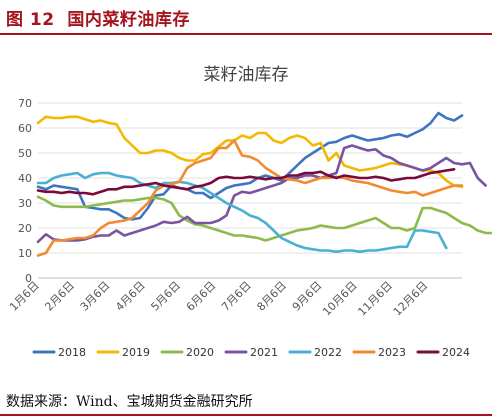 The height and width of the screenshot is (419, 492). I want to click on legend-label: 2024, so click(456, 352).